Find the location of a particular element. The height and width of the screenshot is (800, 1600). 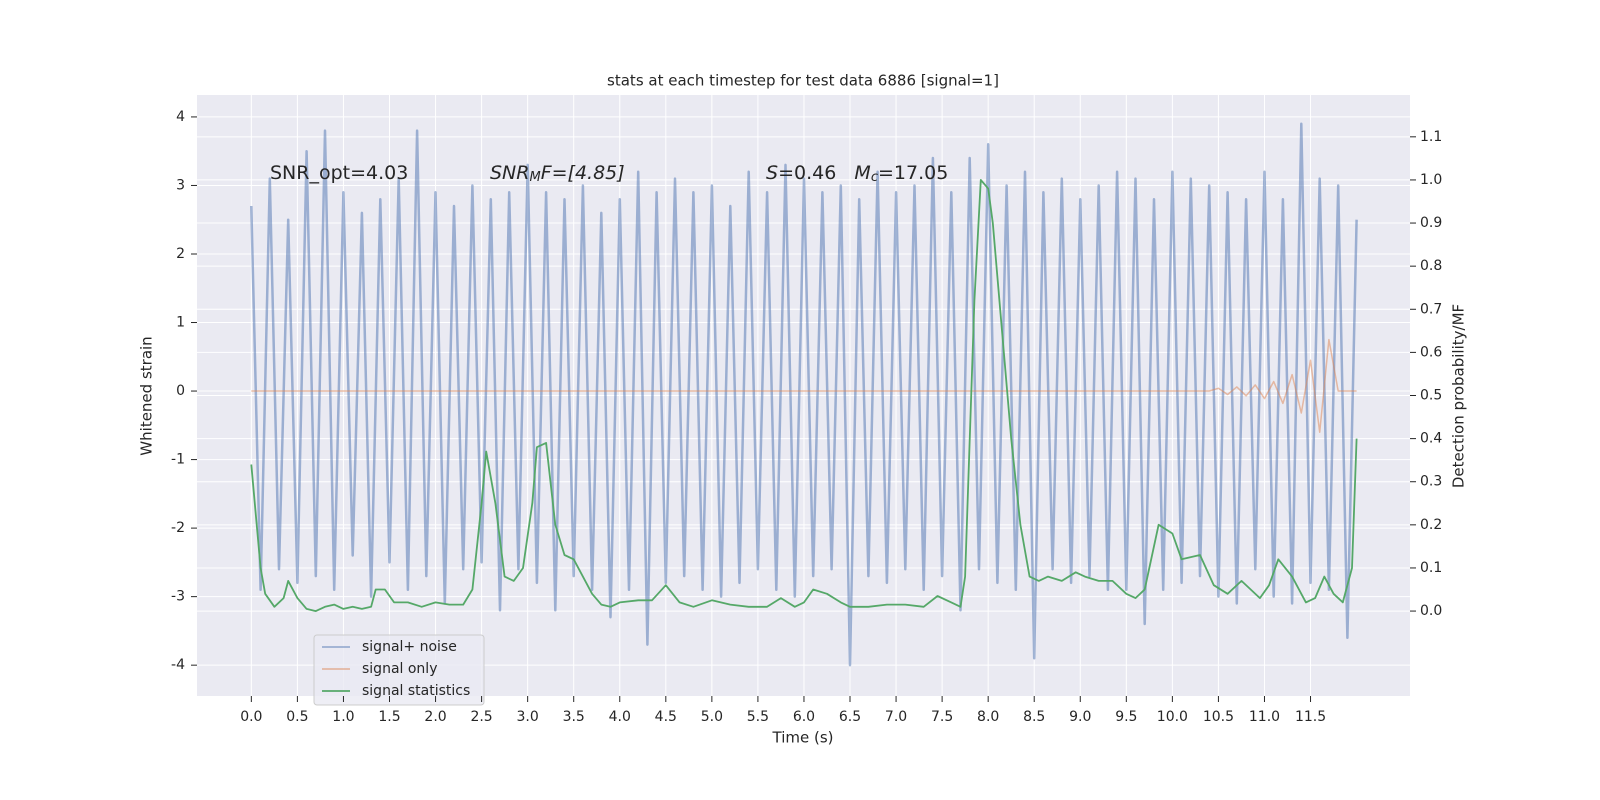

annotation-text: S is located at coordinates (772, 173).